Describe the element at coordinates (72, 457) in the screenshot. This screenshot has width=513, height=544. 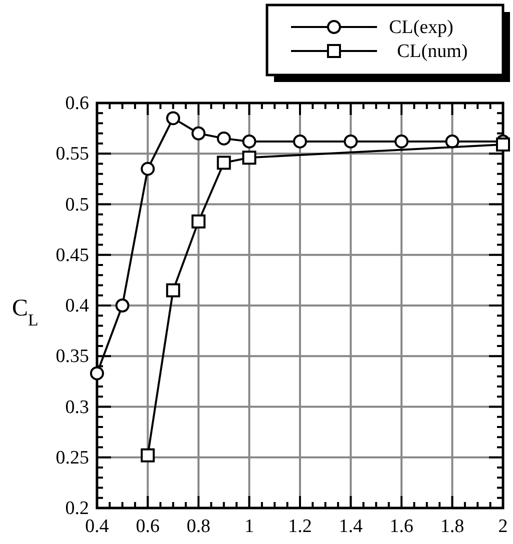
I see `y-tick-label: 0.25` at that location.